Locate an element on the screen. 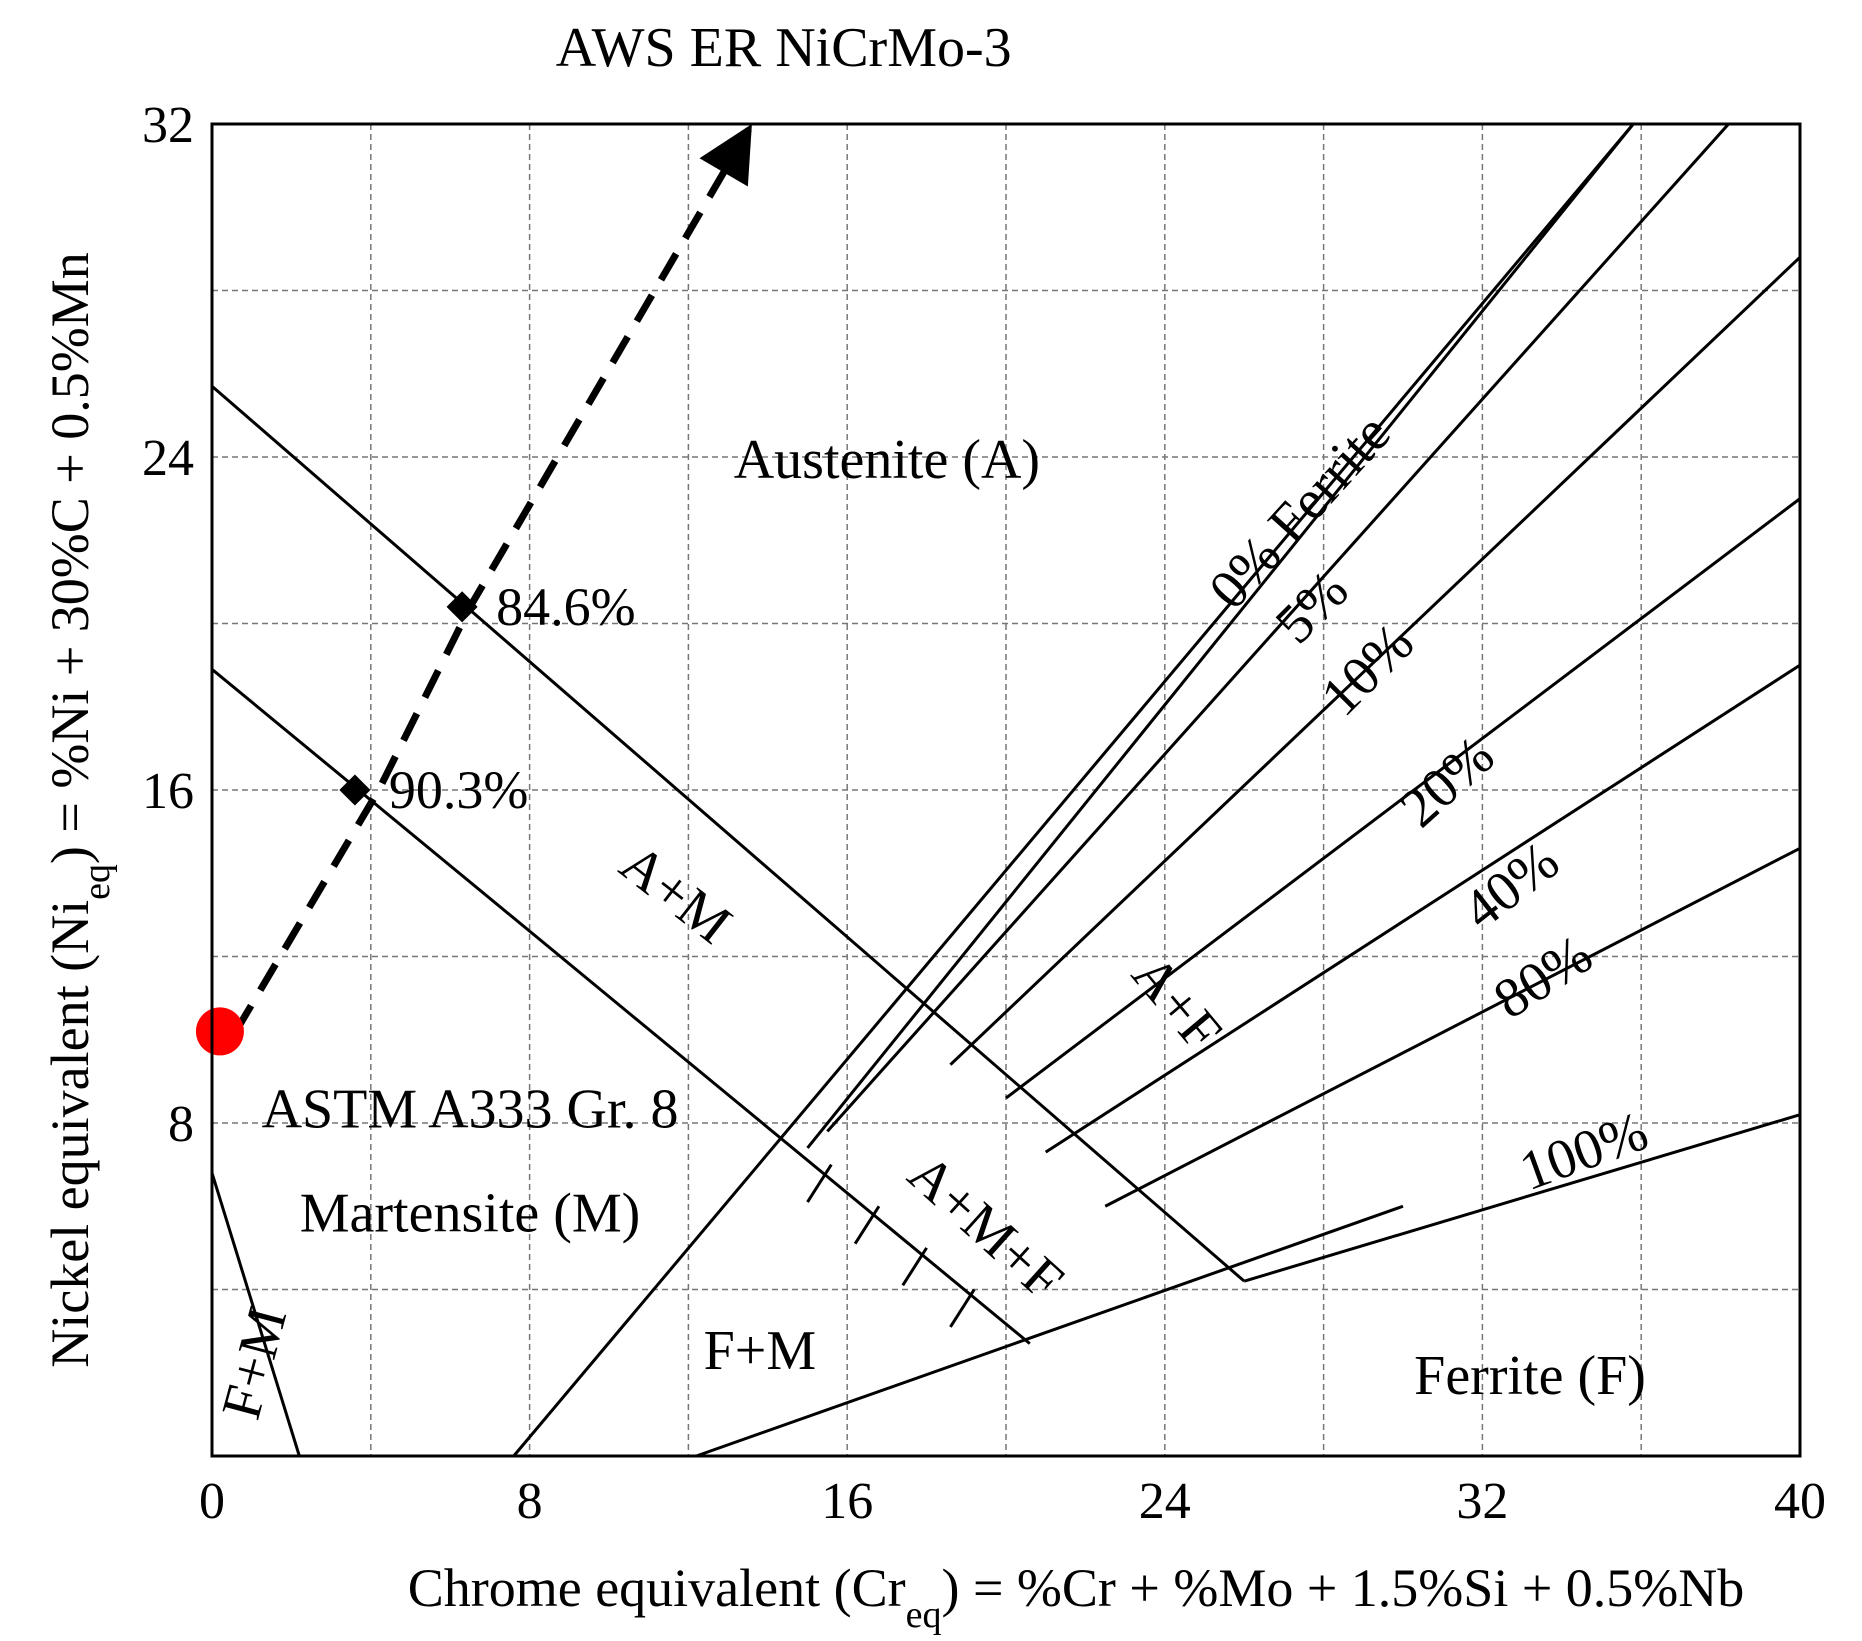  x-tick-label: 0 is located at coordinates (212, 1501).